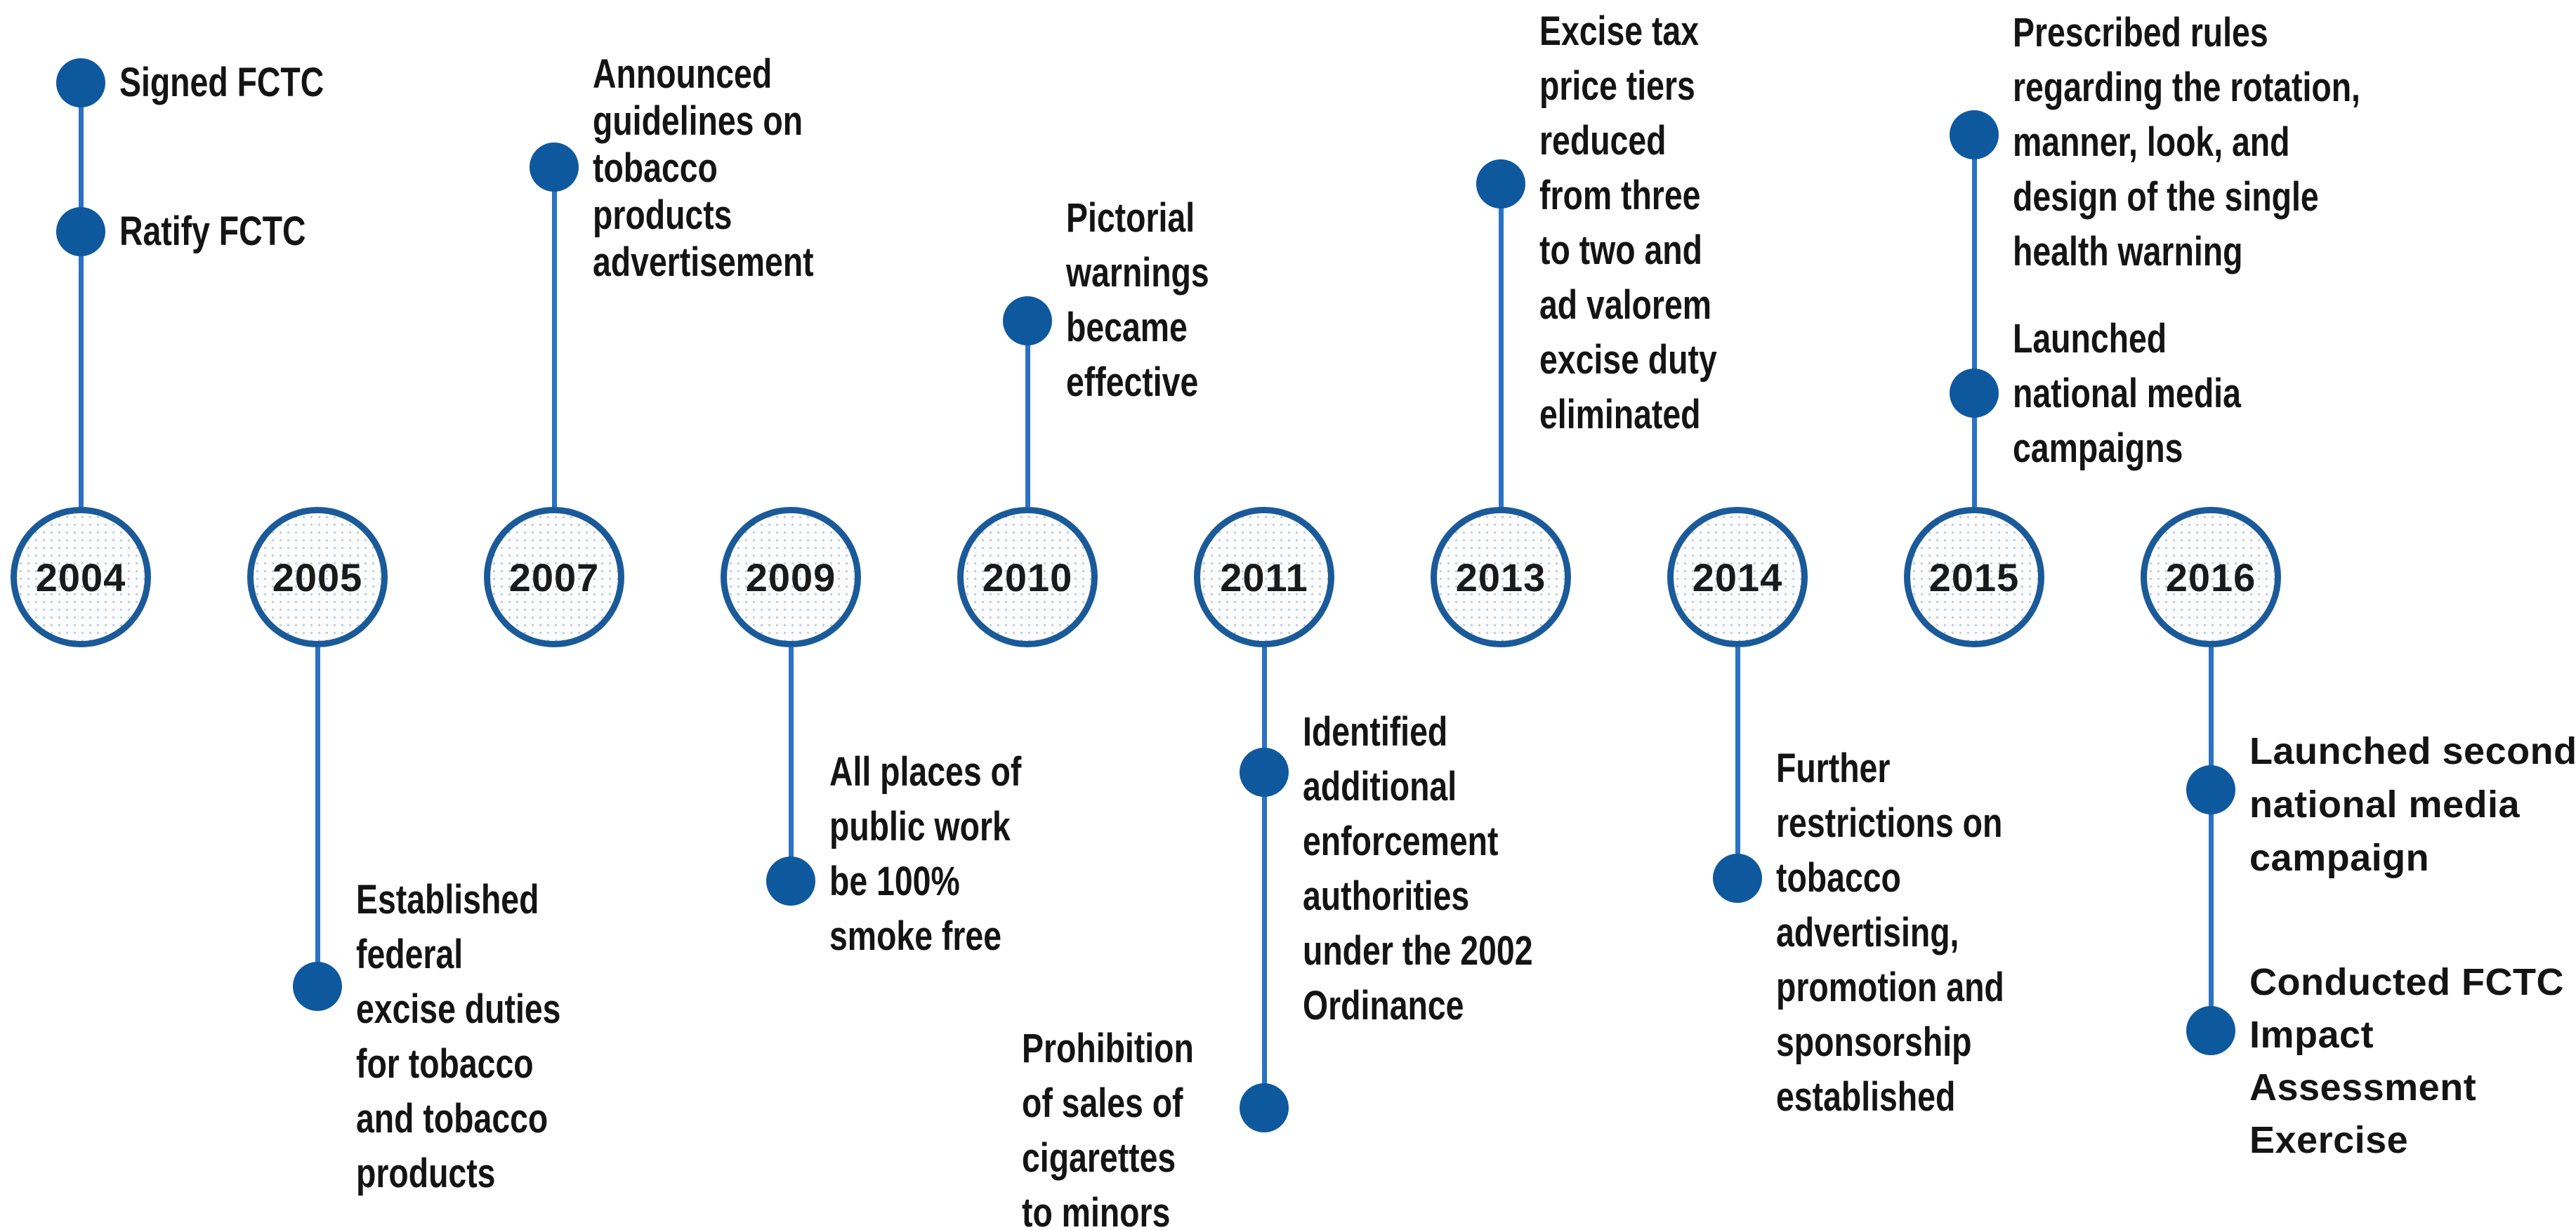 The height and width of the screenshot is (1230, 2576). I want to click on year-label: 2007, so click(554, 577).